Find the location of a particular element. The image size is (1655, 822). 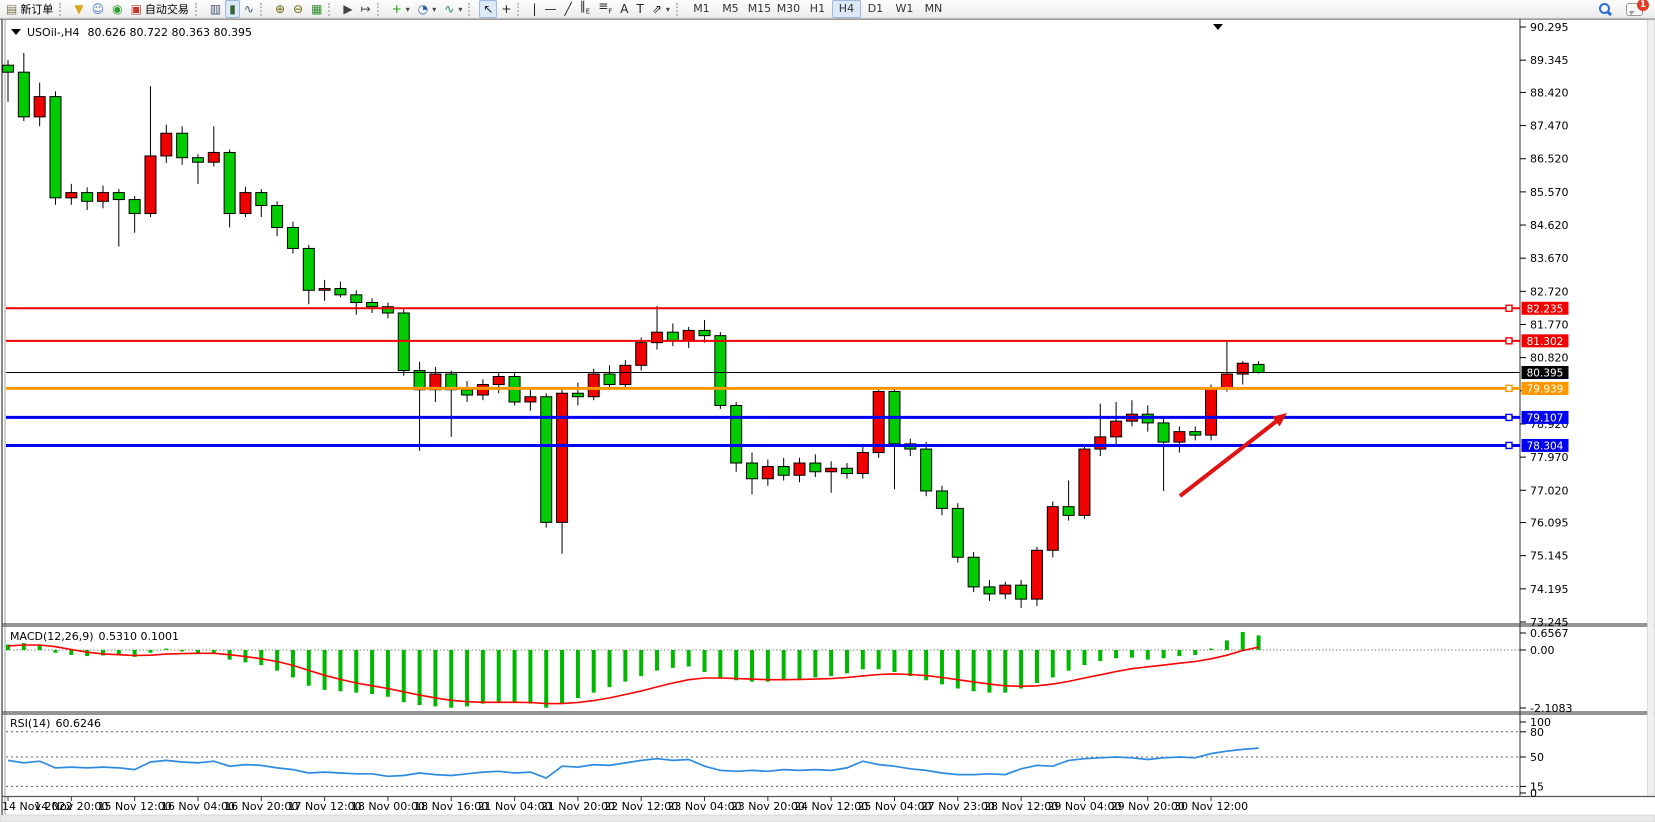

indicators-button: ∿ ▾ is located at coordinates (453, 9).